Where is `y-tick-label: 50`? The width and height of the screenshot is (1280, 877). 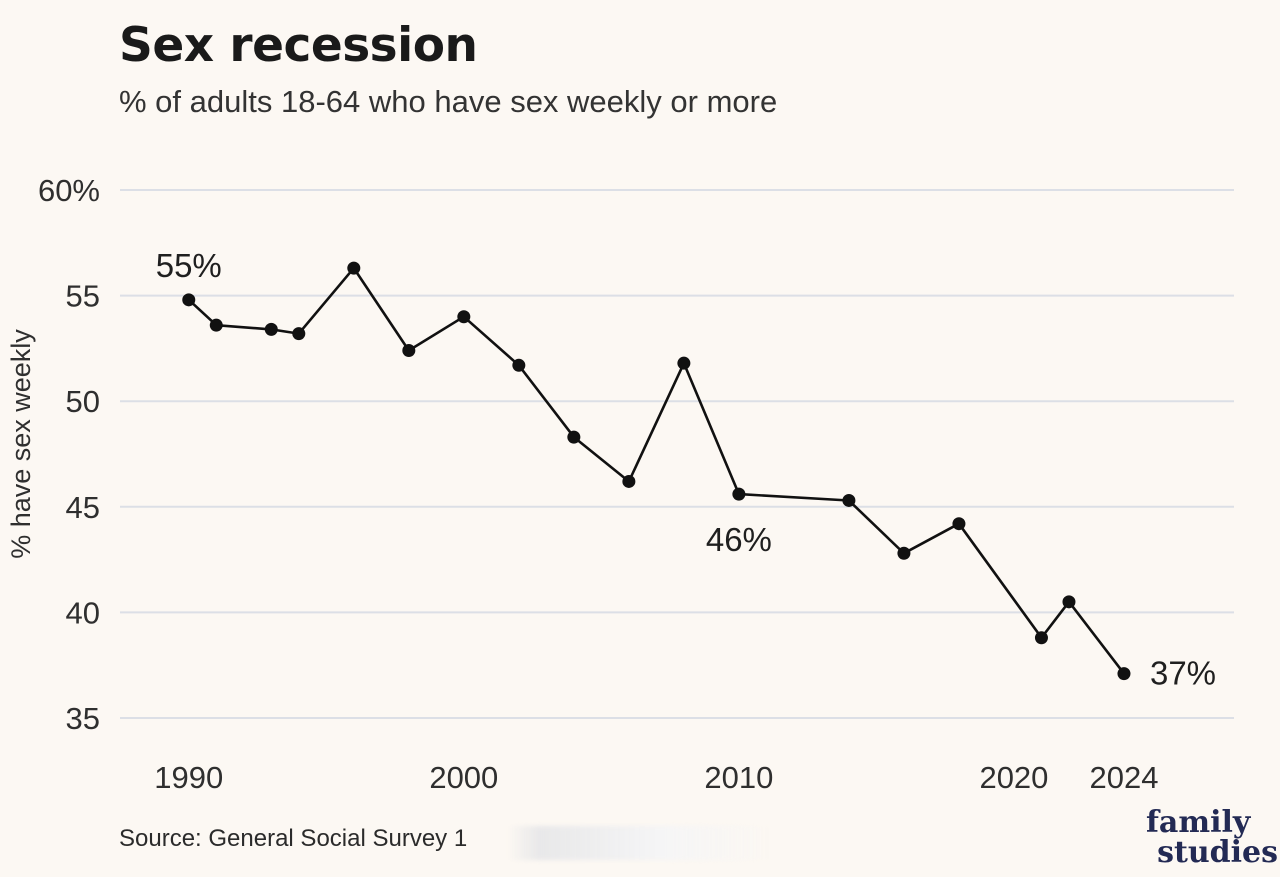
y-tick-label: 50 is located at coordinates (83, 401).